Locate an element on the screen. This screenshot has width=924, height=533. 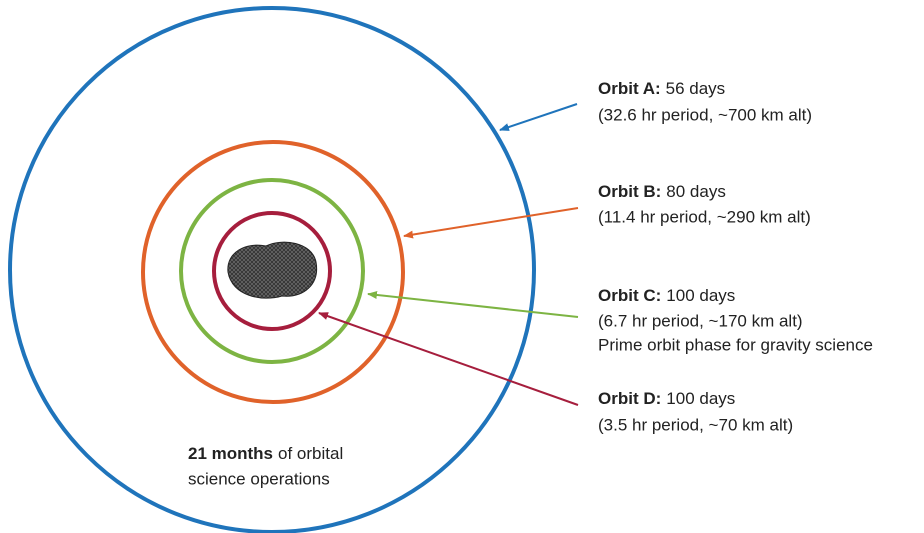
orbit-detail: (32.6 hr period, ~700 km alt) is located at coordinates (705, 114).